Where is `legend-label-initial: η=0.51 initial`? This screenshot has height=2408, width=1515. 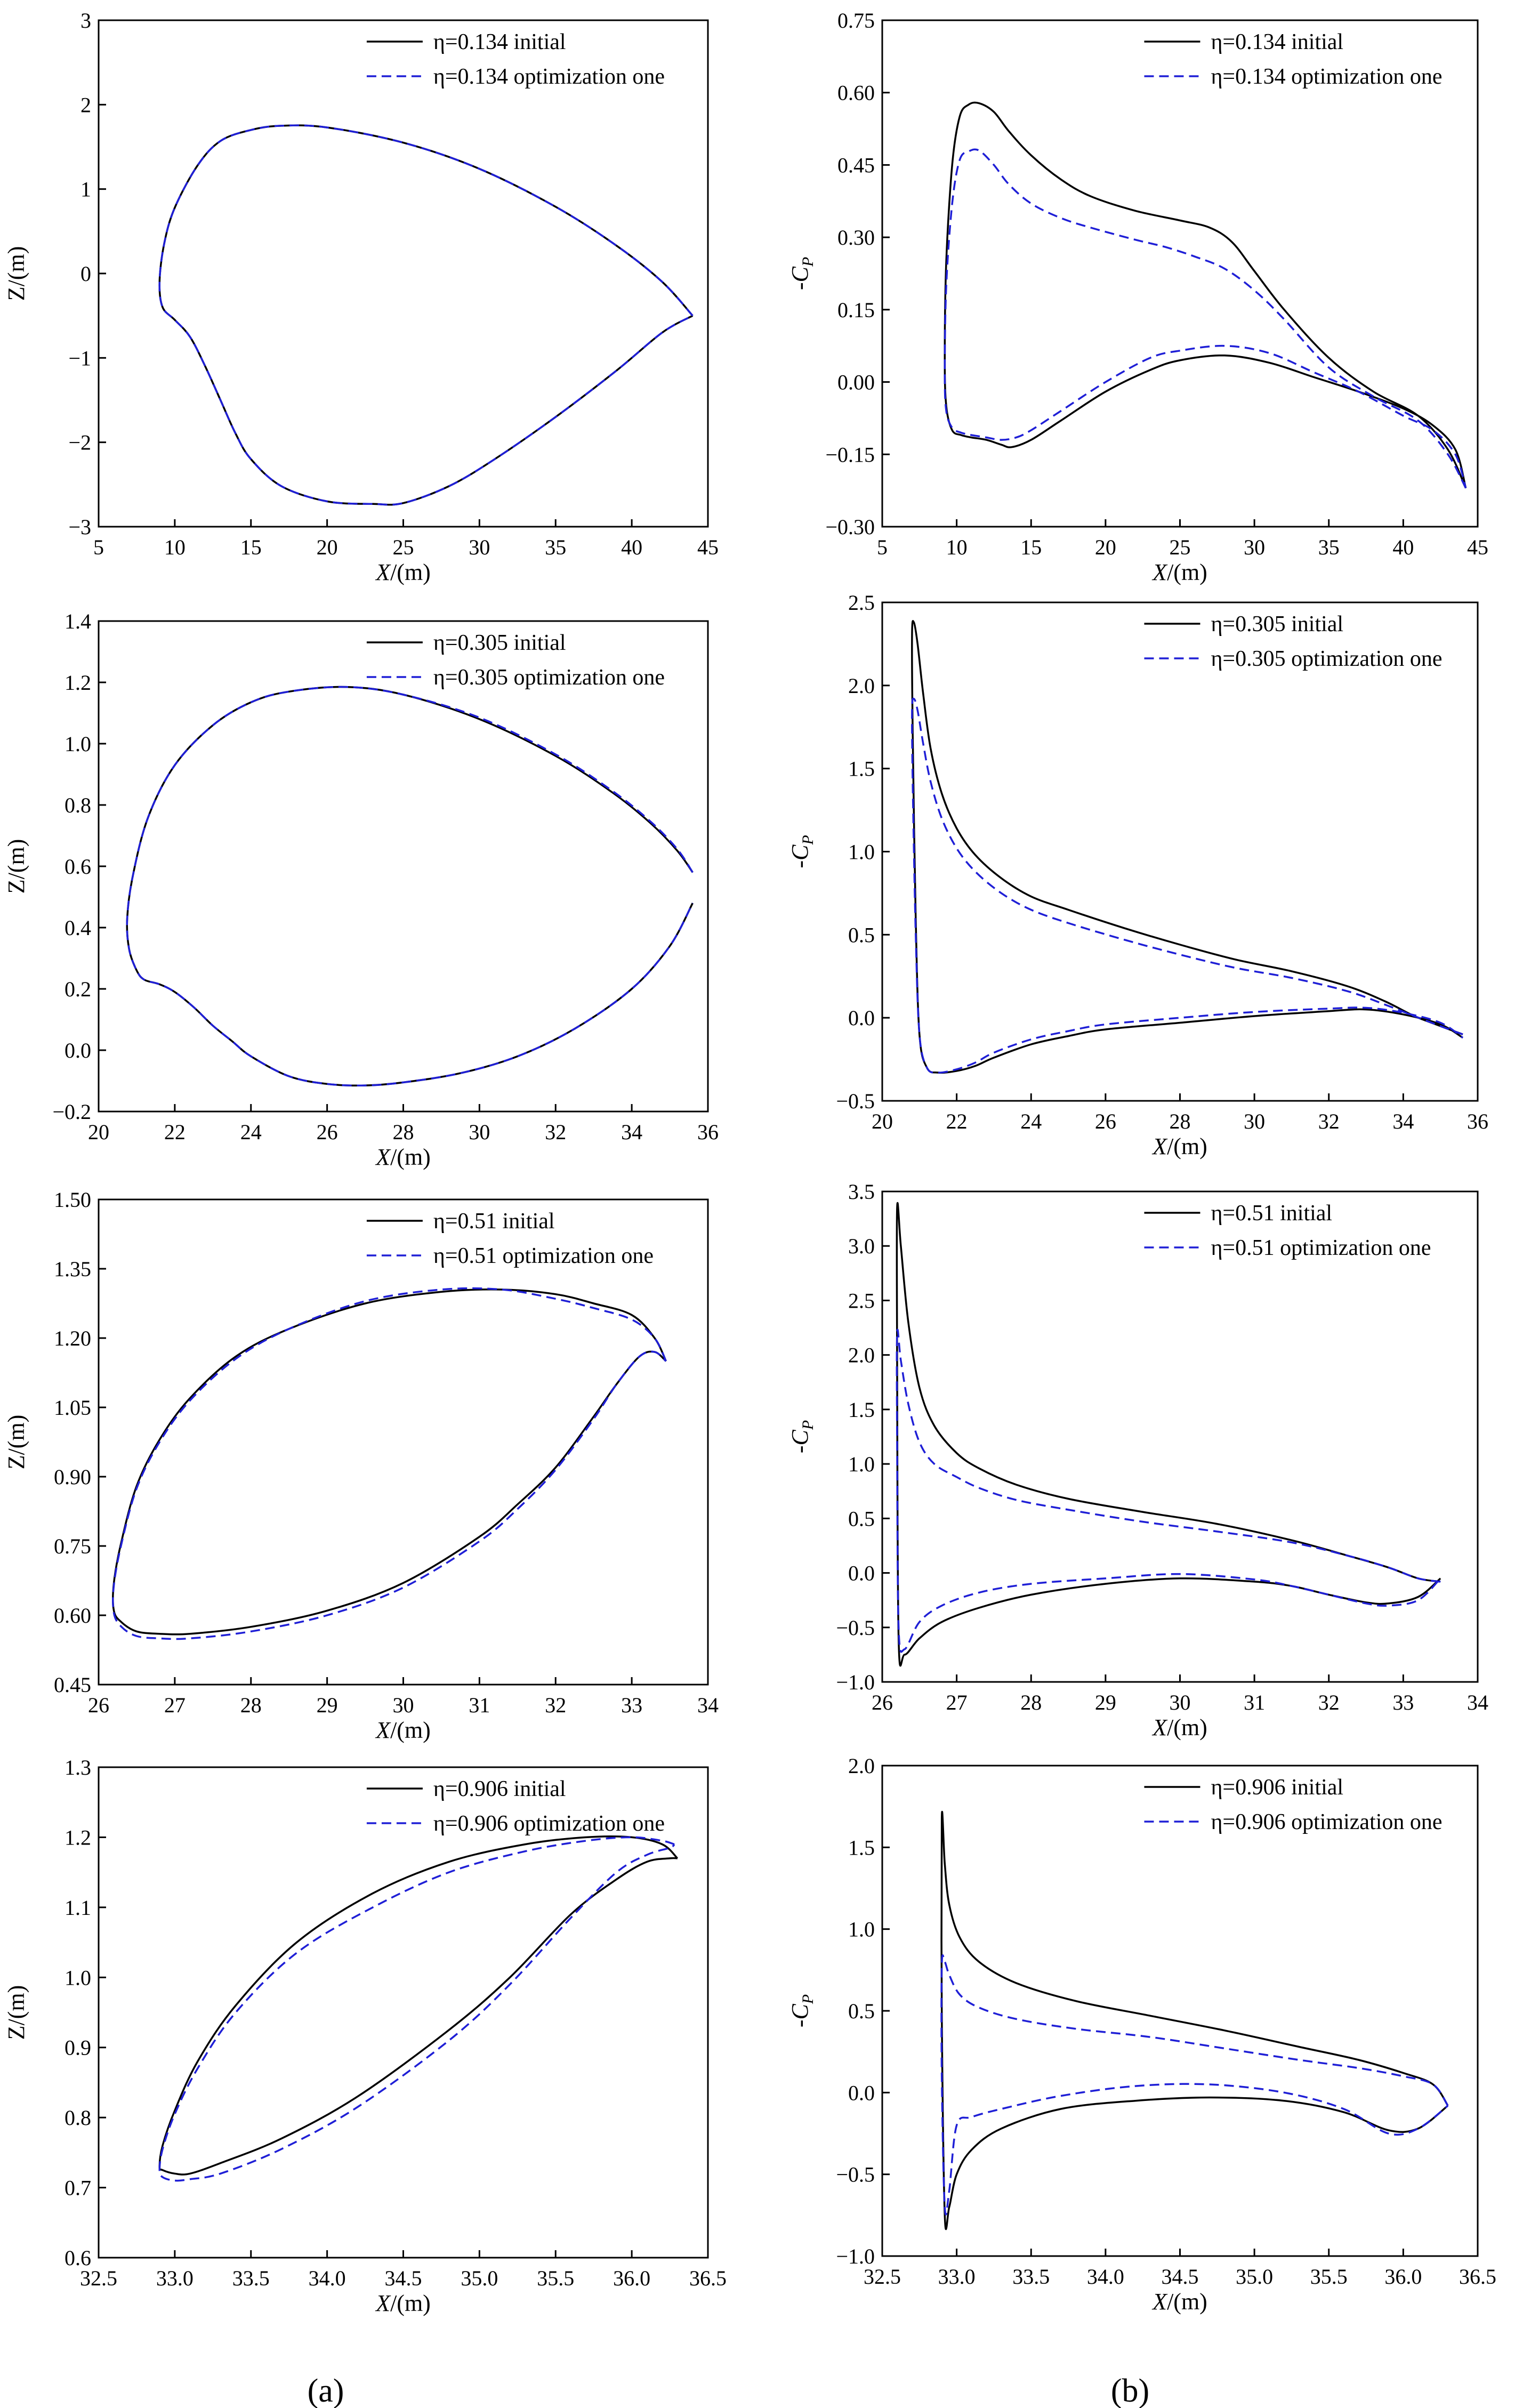 legend-label-initial: η=0.51 initial is located at coordinates (1271, 1213).